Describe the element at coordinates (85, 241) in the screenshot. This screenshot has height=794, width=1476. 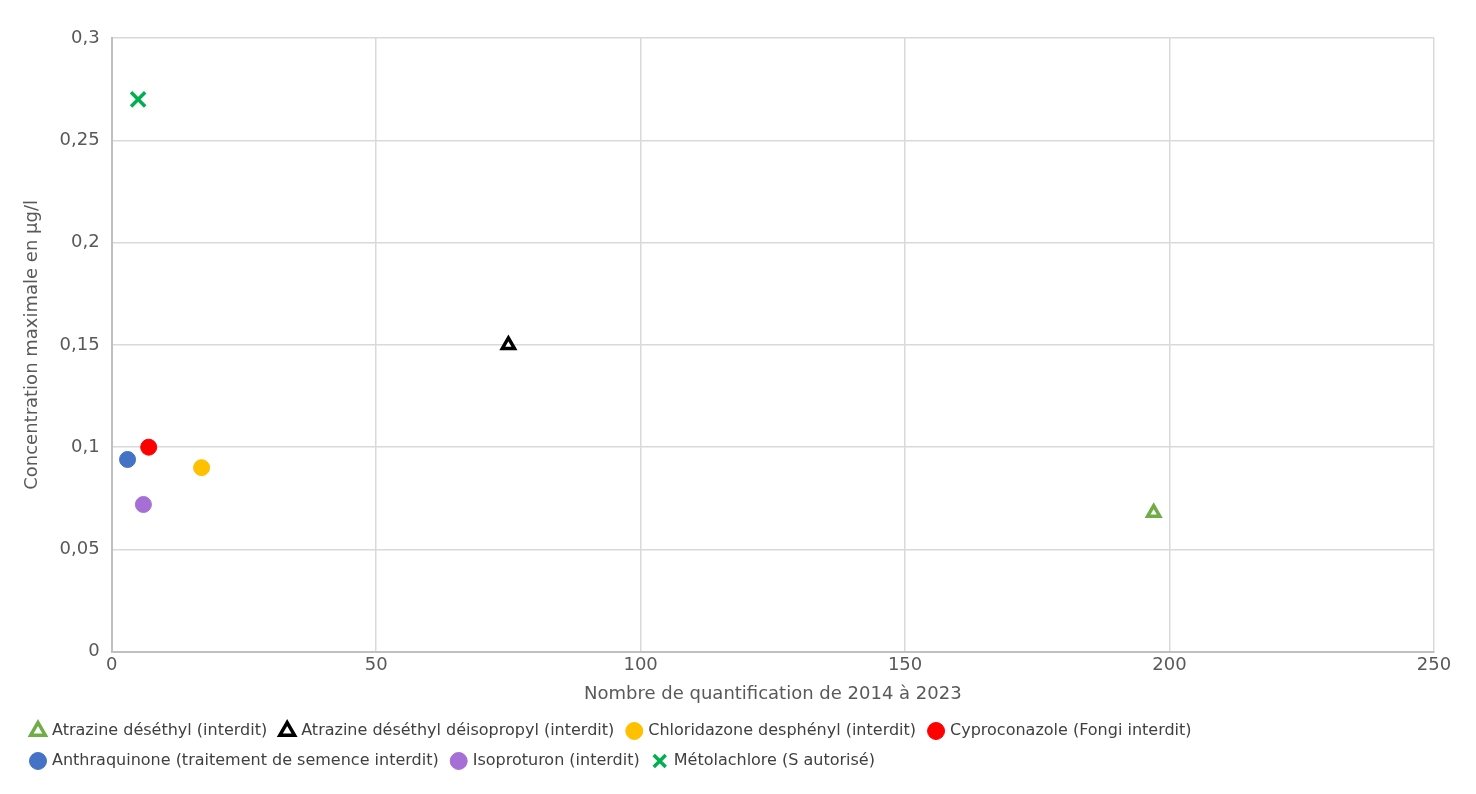
I see `y-tick-label: 0,2` at that location.